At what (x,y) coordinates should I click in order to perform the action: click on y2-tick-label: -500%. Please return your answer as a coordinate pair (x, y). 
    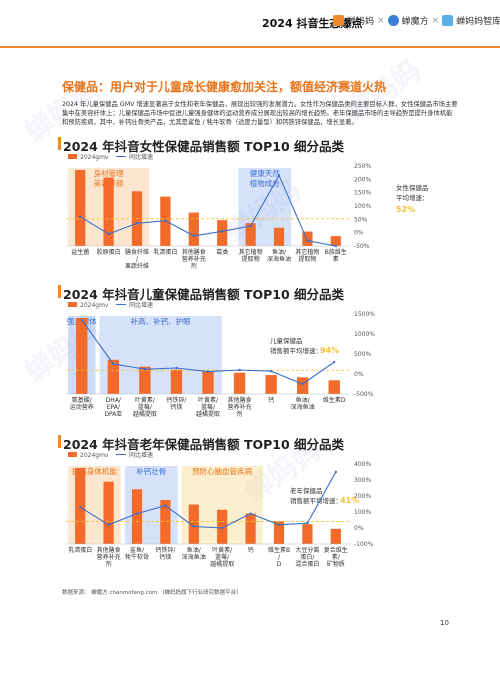
    Looking at the image, I should click on (364, 394).